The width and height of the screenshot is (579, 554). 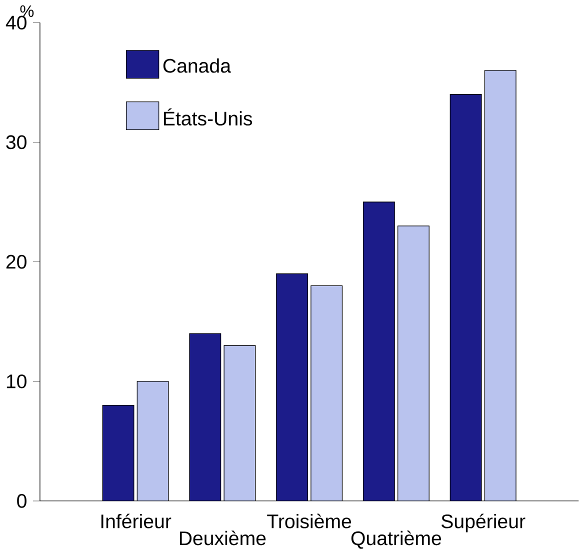 I want to click on x-tick-label: Troisième, so click(x=309, y=521).